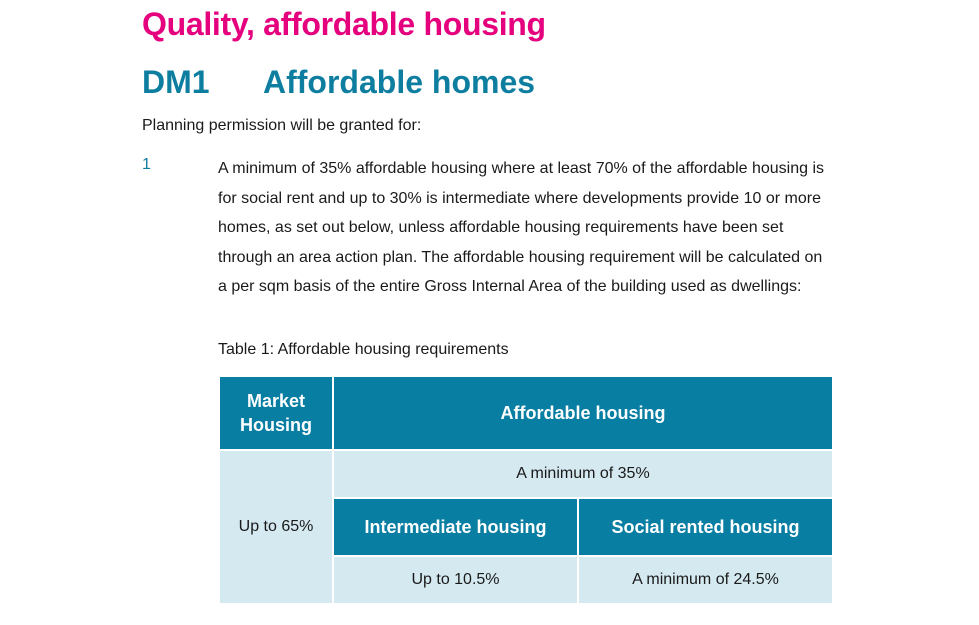 This screenshot has width=979, height=625. What do you see at coordinates (705, 580) in the screenshot?
I see `social-rented-housing-value: A minimum of 24.5%` at bounding box center [705, 580].